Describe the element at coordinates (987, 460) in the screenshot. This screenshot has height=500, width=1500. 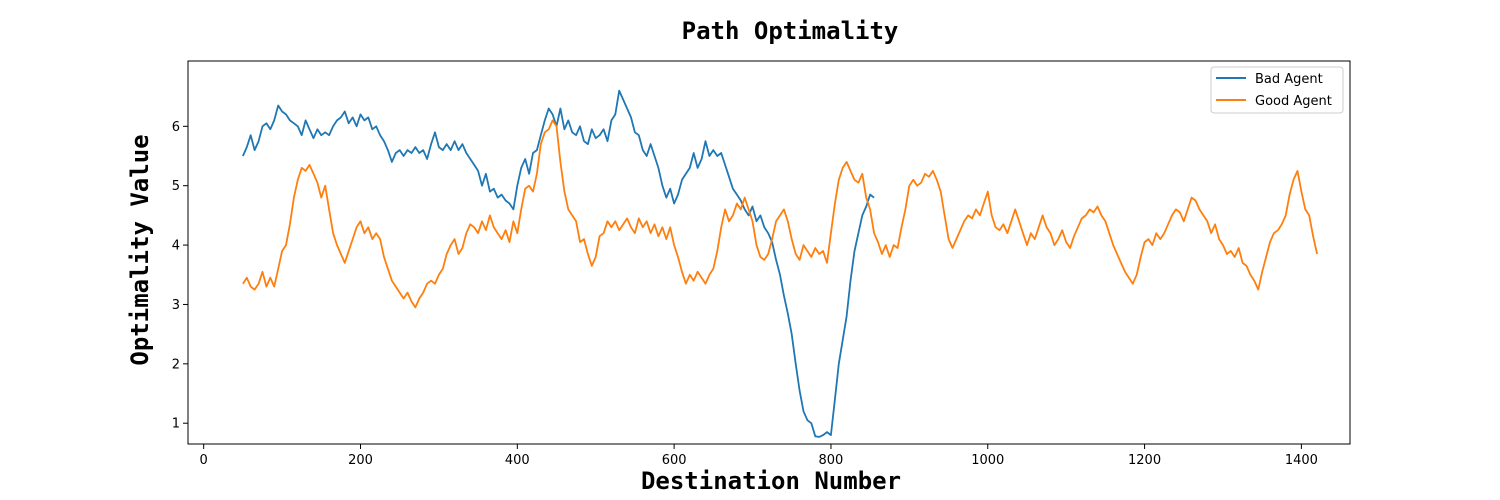
I see `x-tick-label: 1000` at that location.